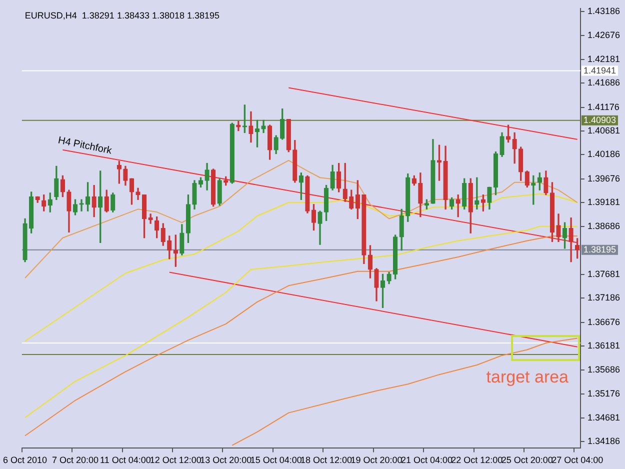 This screenshot has width=625, height=469. What do you see at coordinates (603, 154) in the screenshot?
I see `y-tick-label: 1.40186` at bounding box center [603, 154].